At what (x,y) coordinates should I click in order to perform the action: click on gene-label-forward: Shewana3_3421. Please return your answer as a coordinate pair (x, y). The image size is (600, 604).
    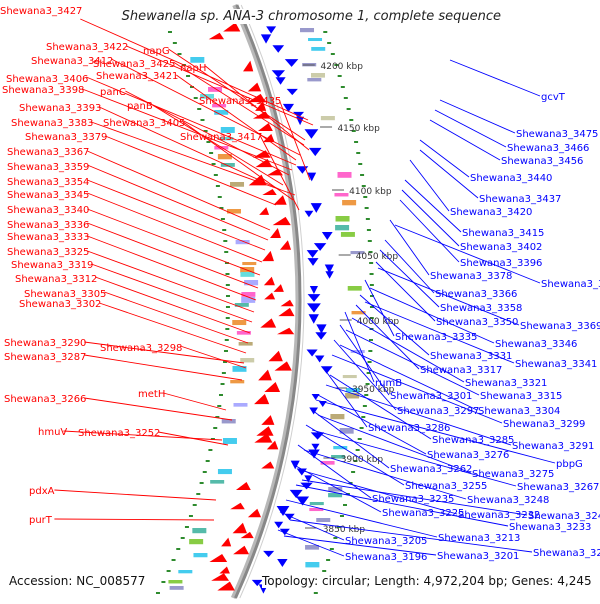
    Looking at the image, I should click on (137, 76).